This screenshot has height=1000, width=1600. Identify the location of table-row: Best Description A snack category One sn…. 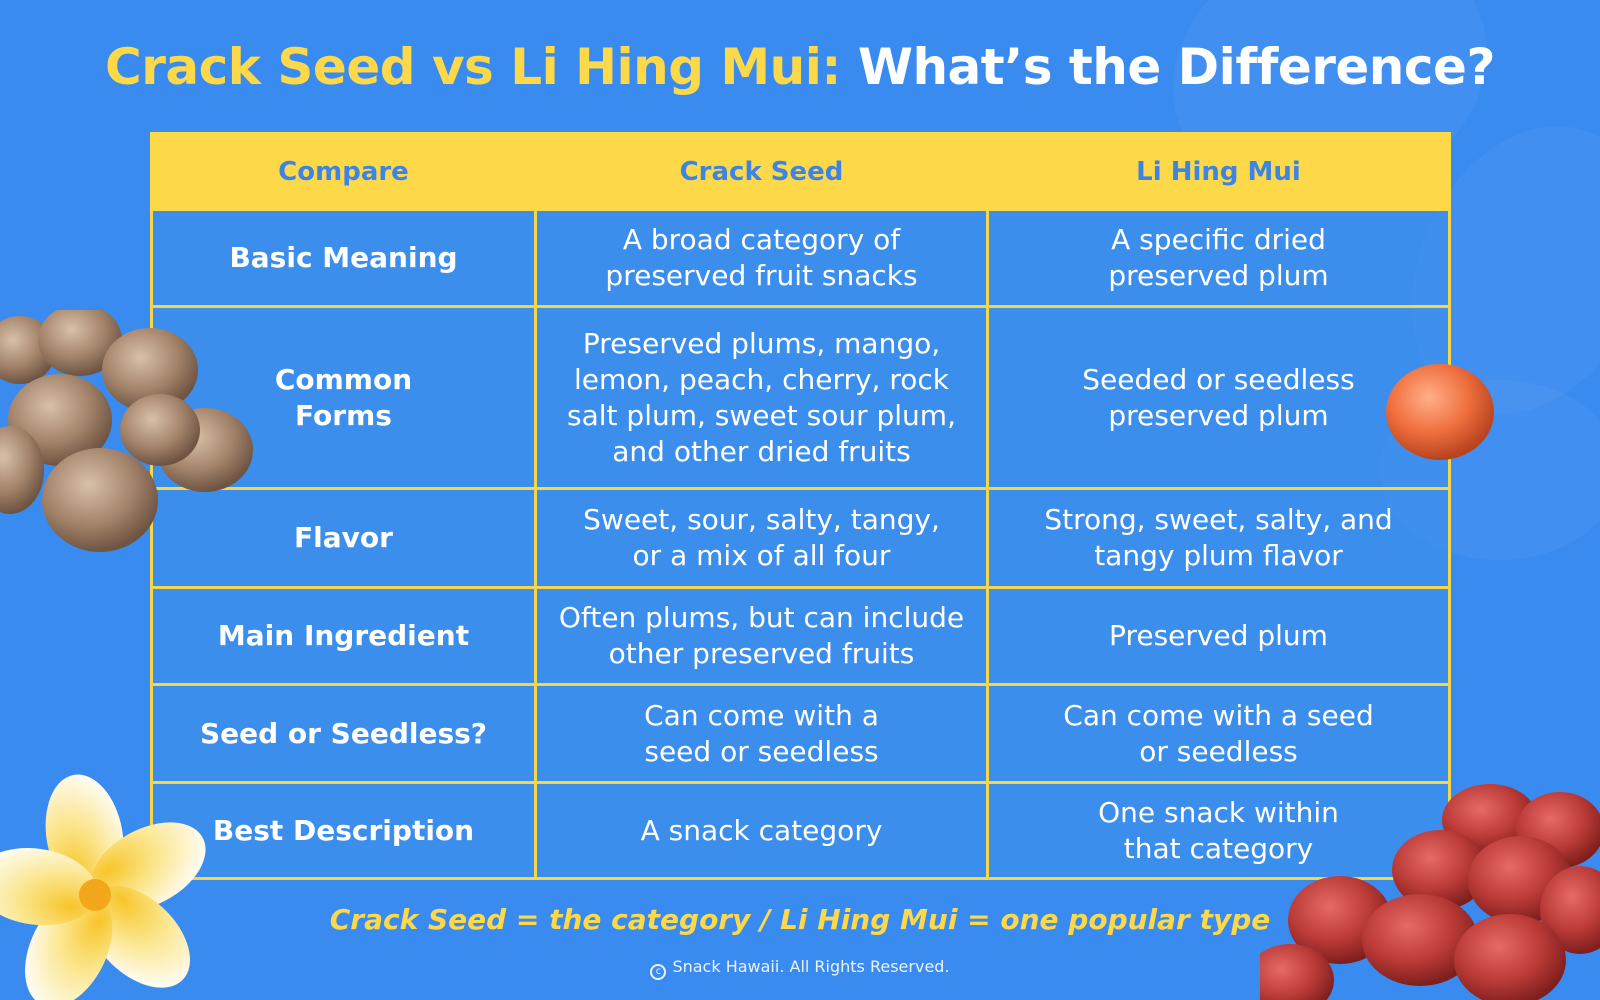
(800, 830).